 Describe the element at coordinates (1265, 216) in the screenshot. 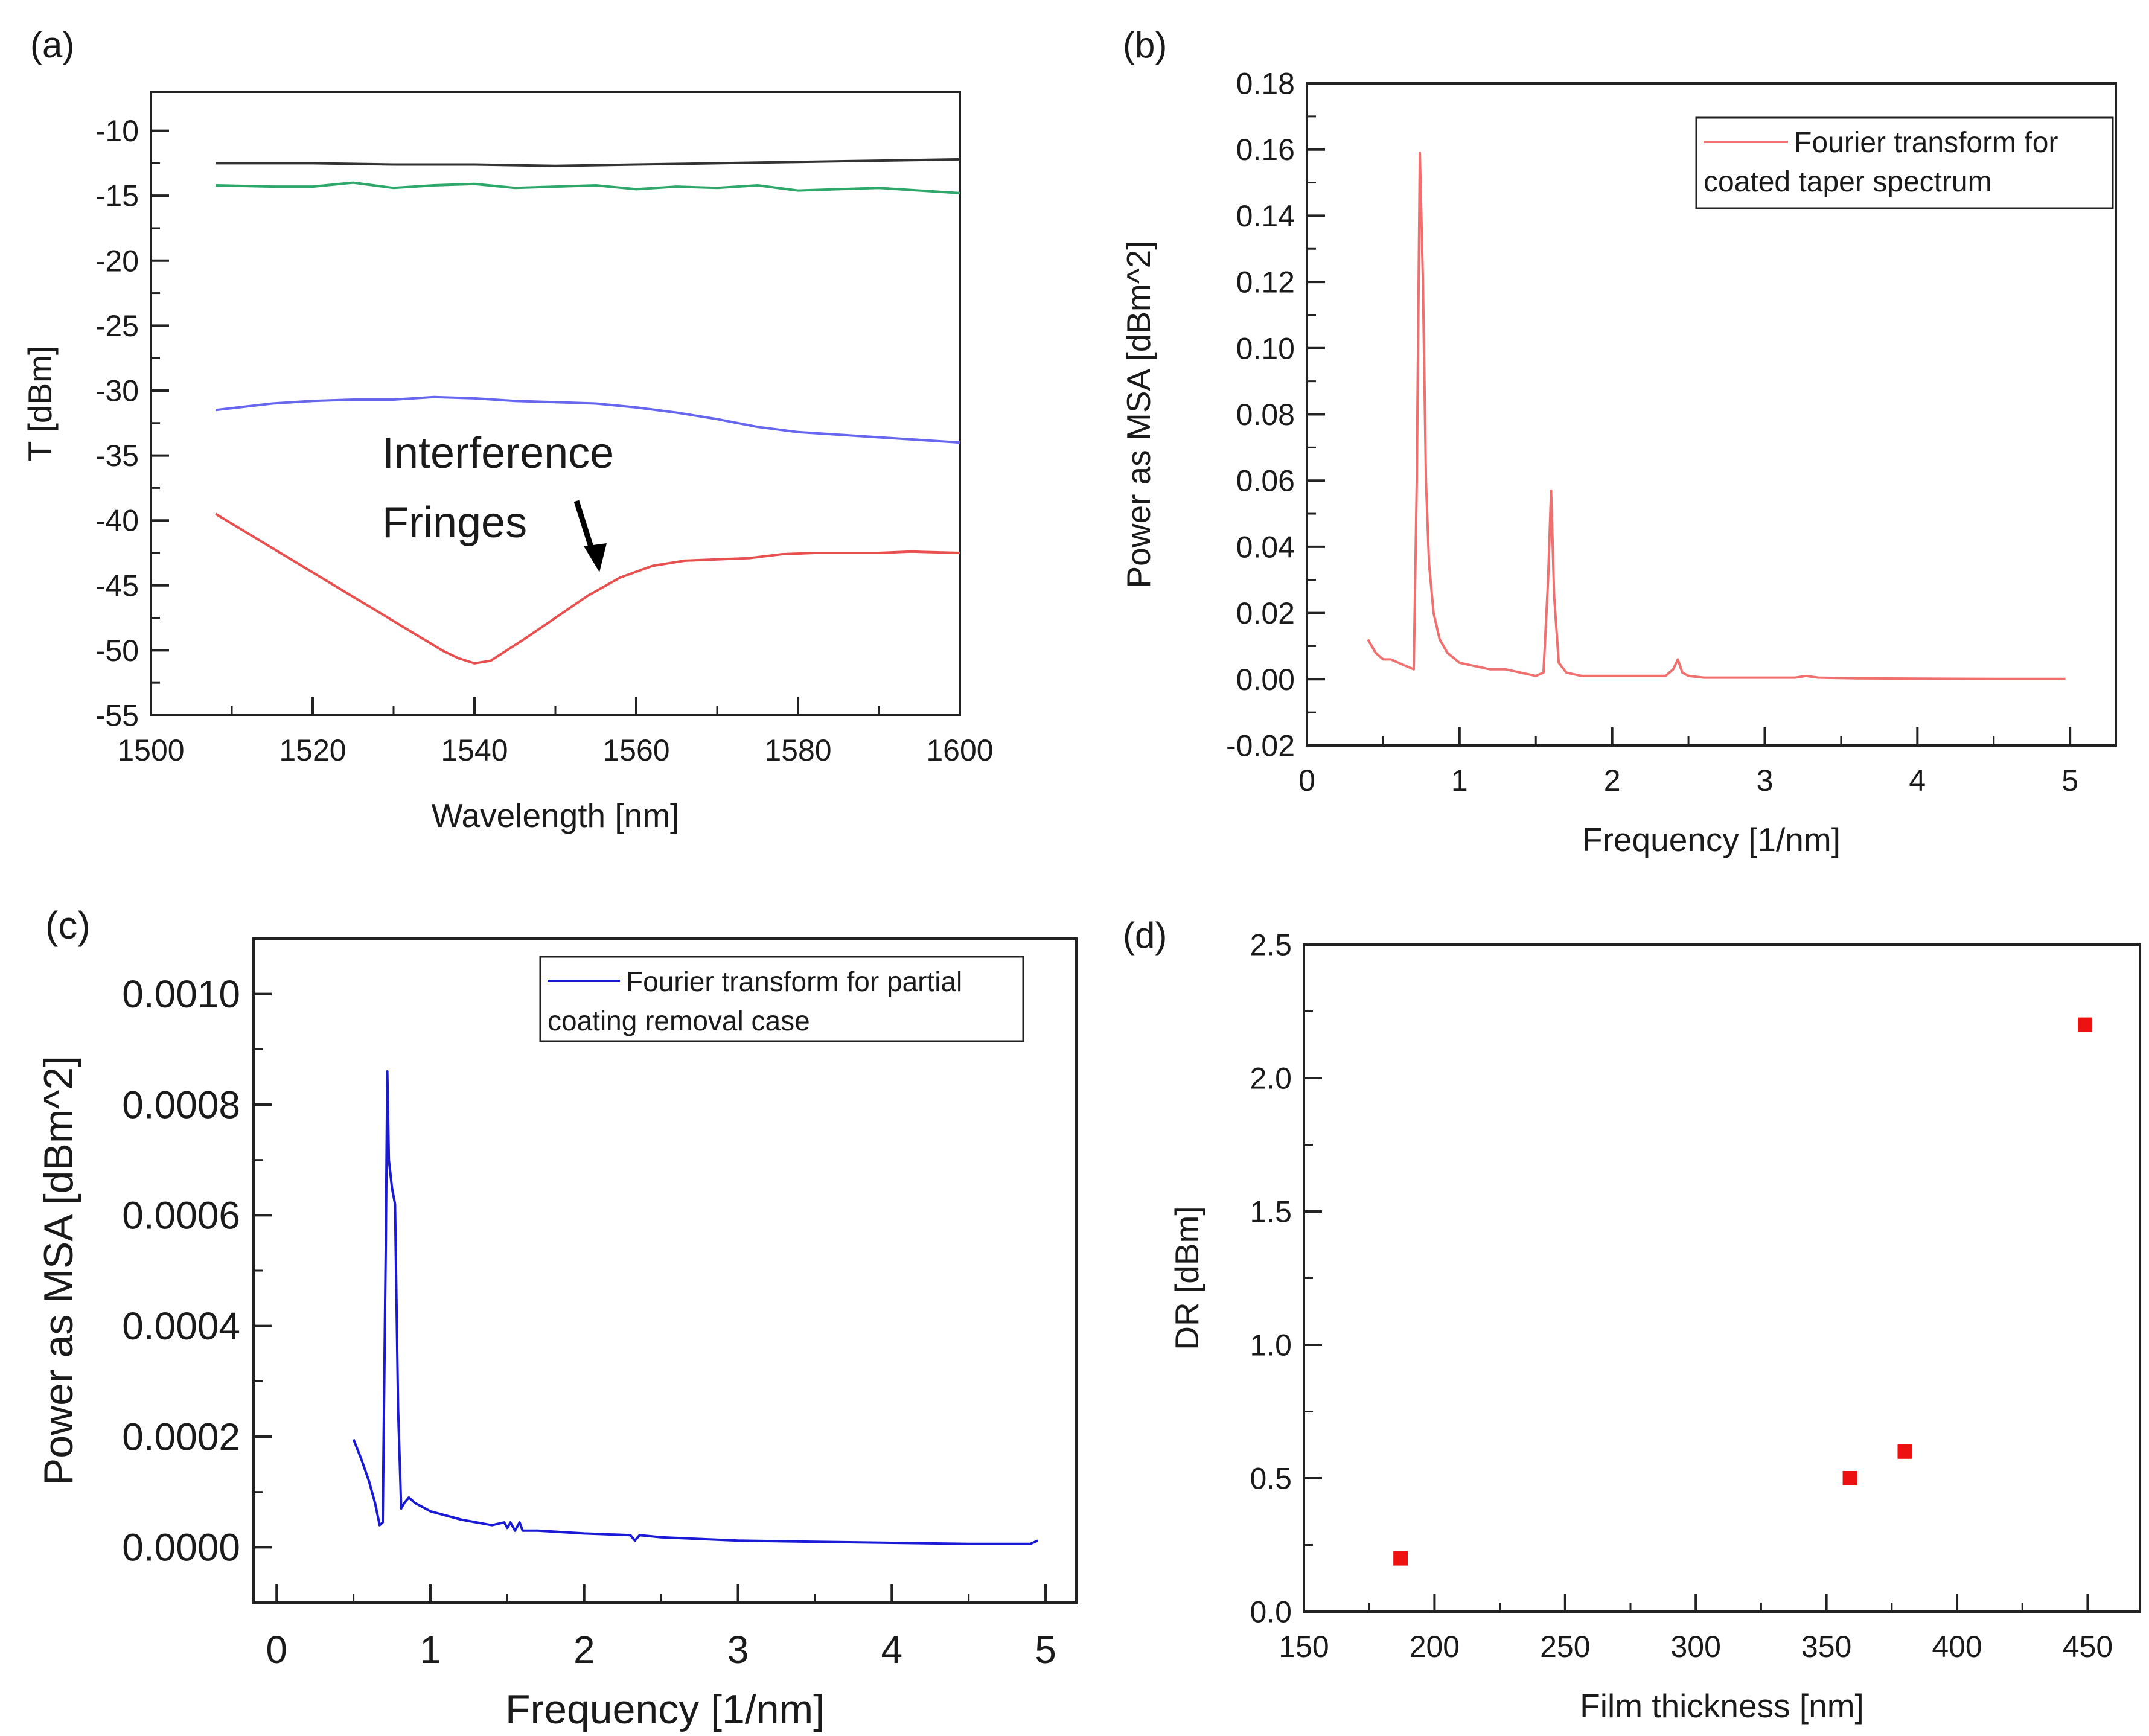

I see `y-tick-label: 0.14` at that location.